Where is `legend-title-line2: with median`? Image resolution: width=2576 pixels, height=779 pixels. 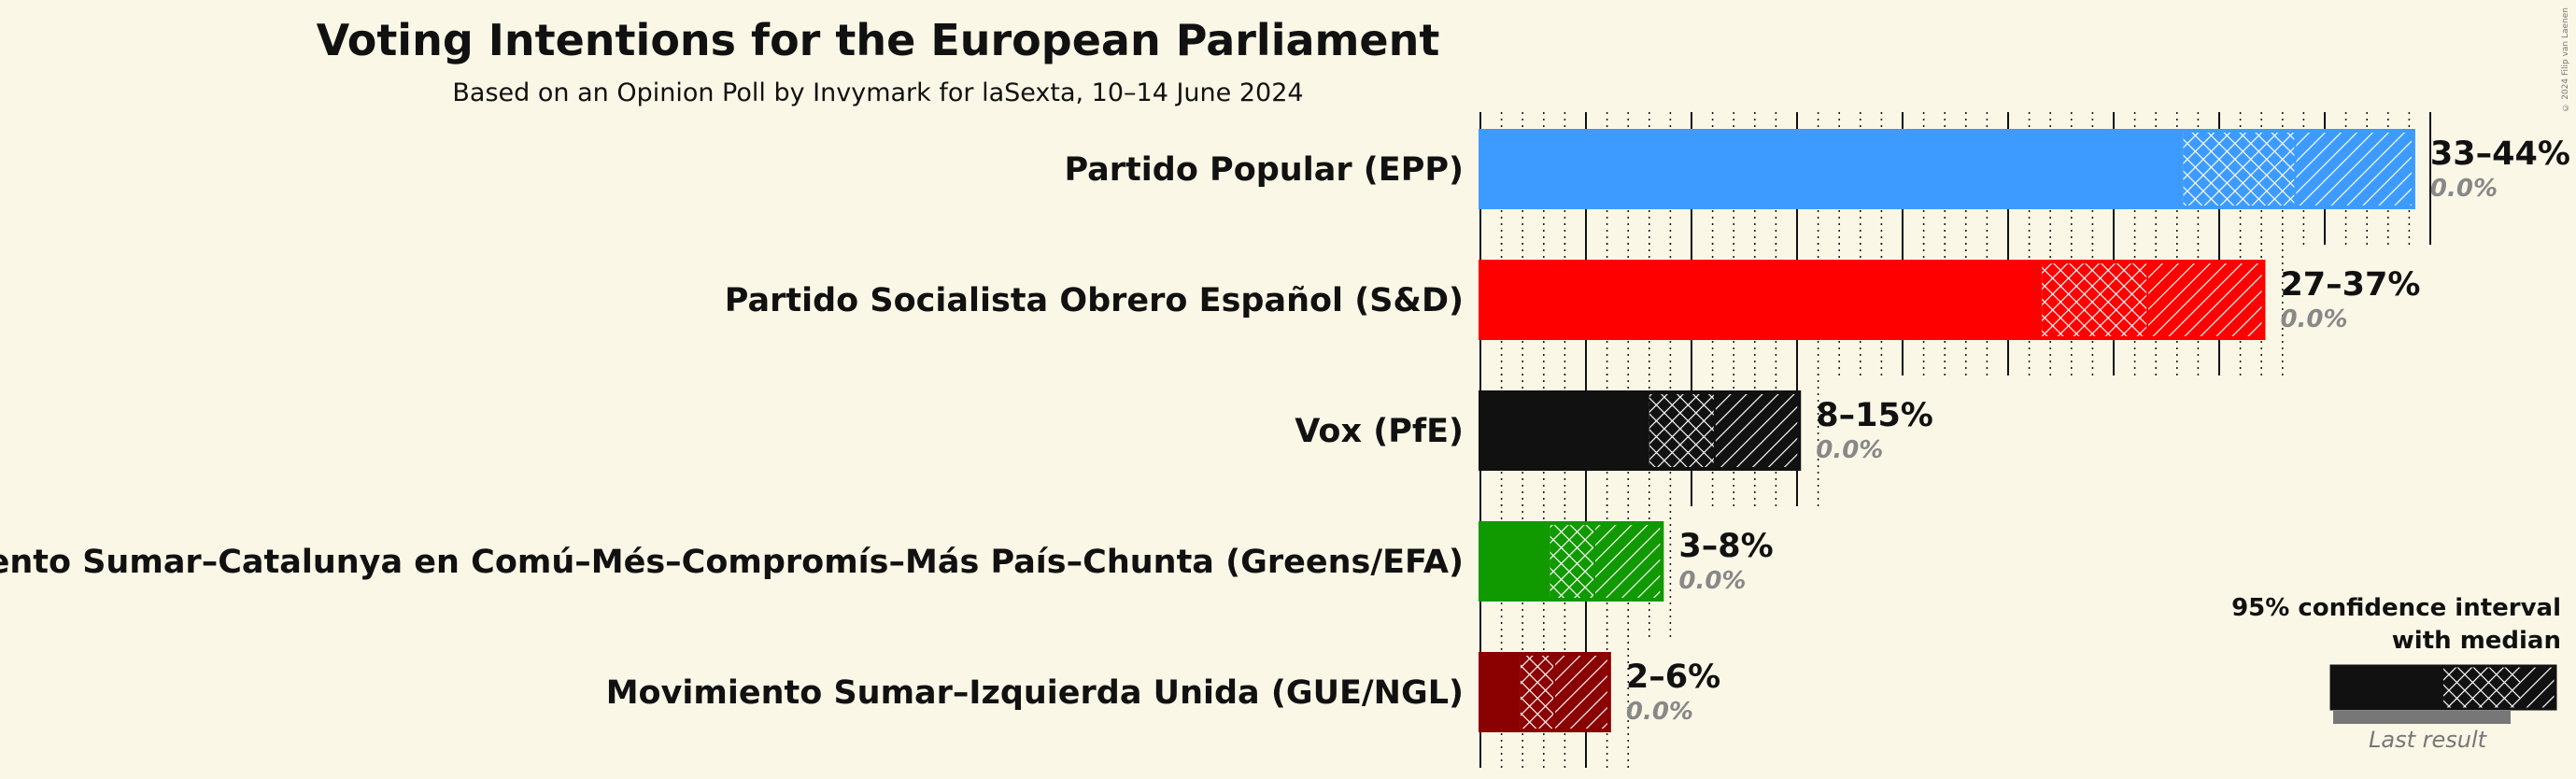 legend-title-line2: with median is located at coordinates (2476, 641).